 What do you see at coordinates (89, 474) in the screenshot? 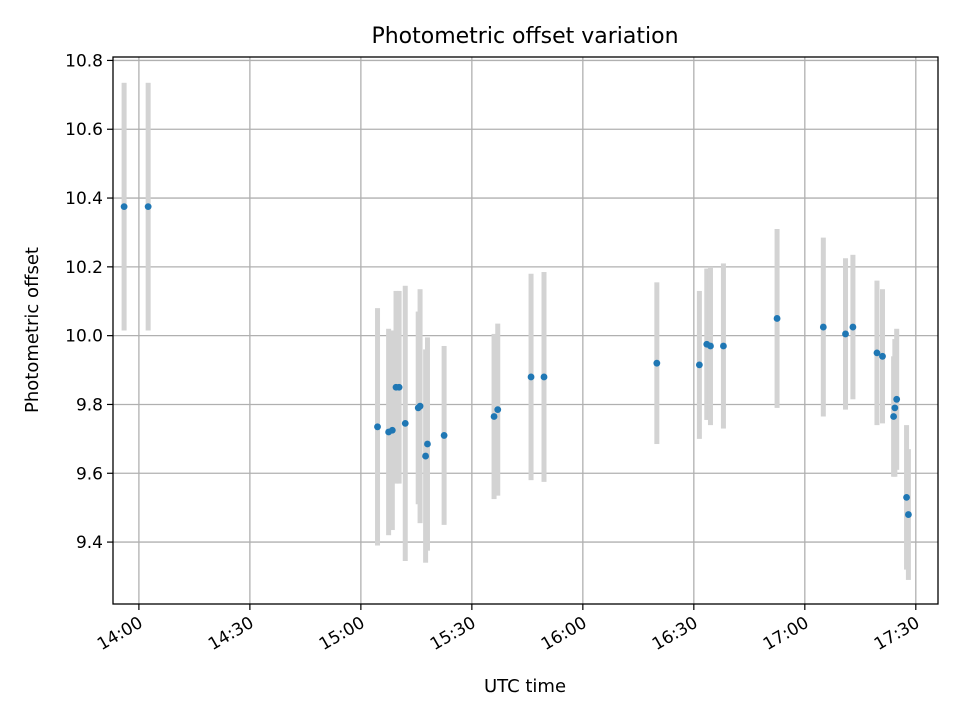
I see `y-tick-label: 9.6` at bounding box center [89, 474].